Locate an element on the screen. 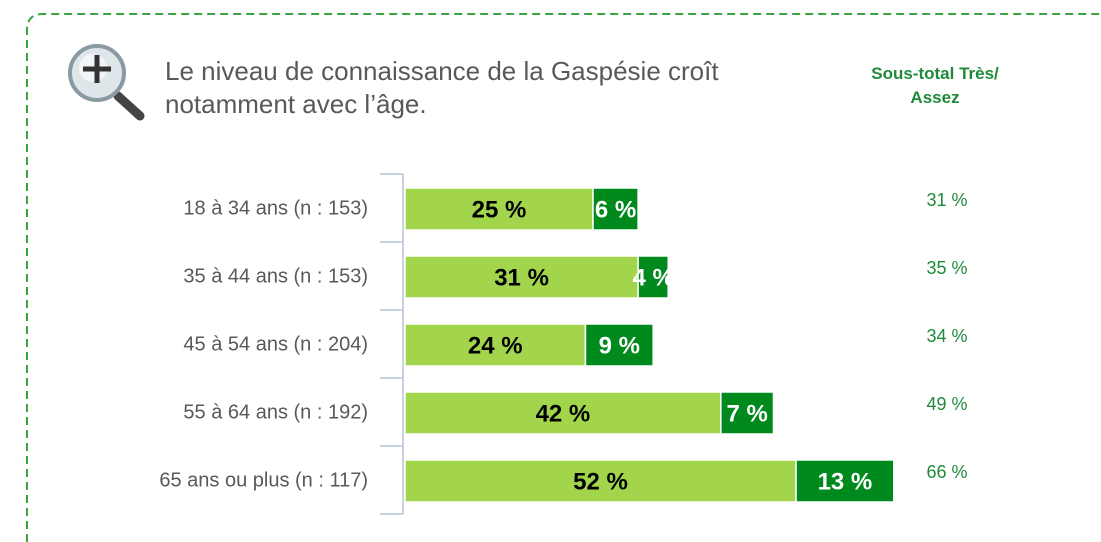  value-label: 31 % is located at coordinates (521, 277).